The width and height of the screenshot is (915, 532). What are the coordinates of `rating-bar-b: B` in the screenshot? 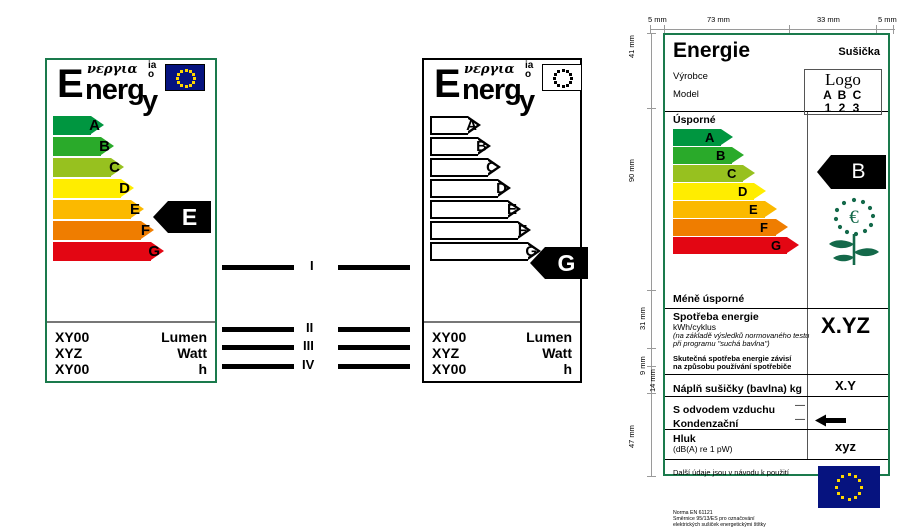 It's located at (85, 146).